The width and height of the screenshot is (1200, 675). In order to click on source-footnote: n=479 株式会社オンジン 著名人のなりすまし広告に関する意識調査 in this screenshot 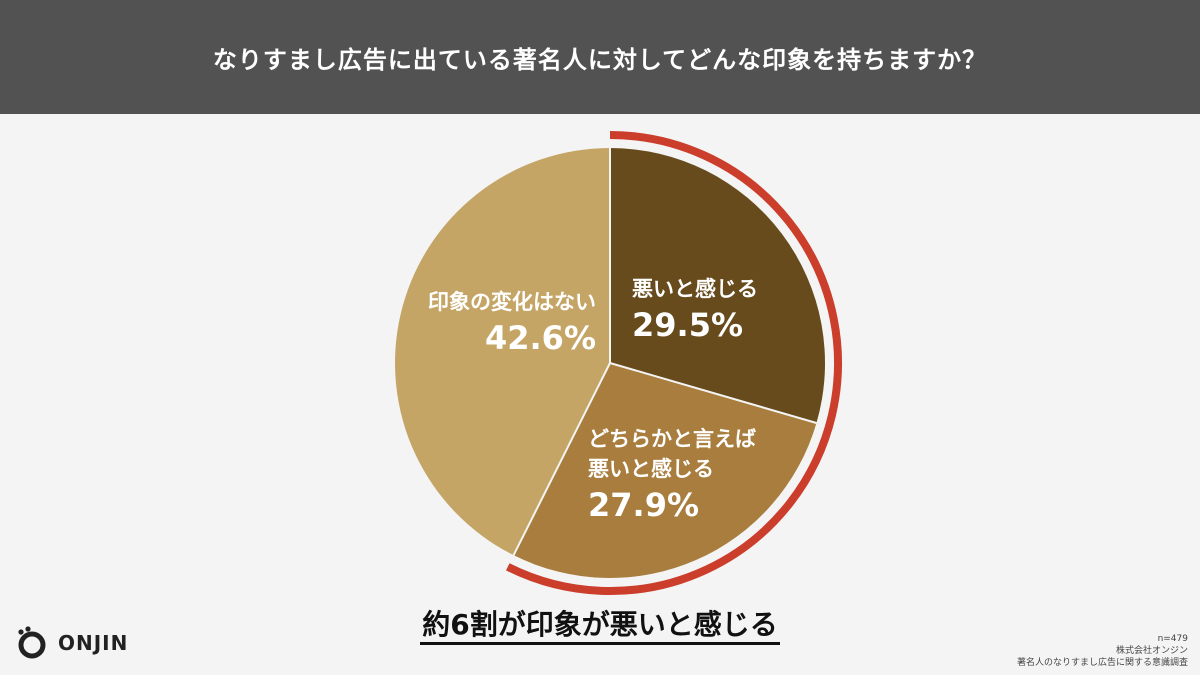, I will do `click(1102, 651)`.